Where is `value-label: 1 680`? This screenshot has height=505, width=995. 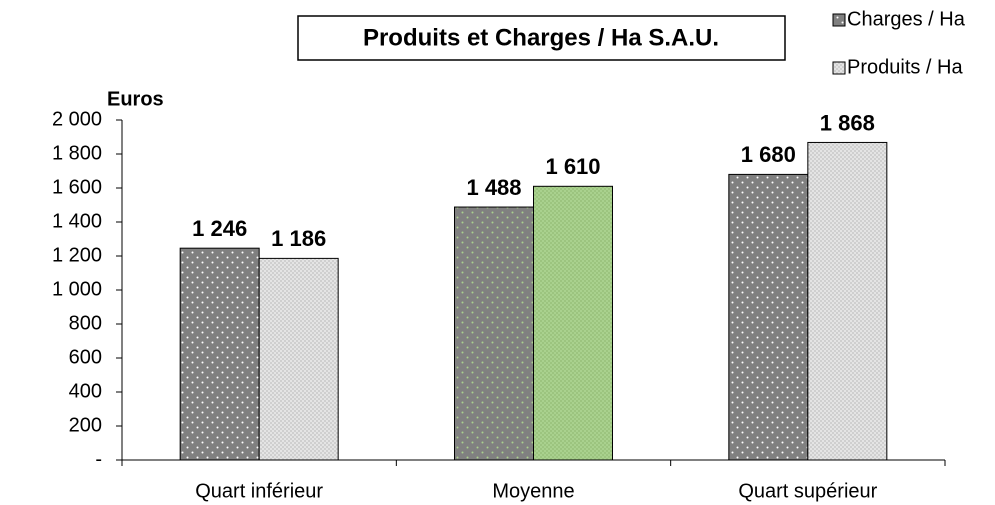 value-label: 1 680 is located at coordinates (768, 154).